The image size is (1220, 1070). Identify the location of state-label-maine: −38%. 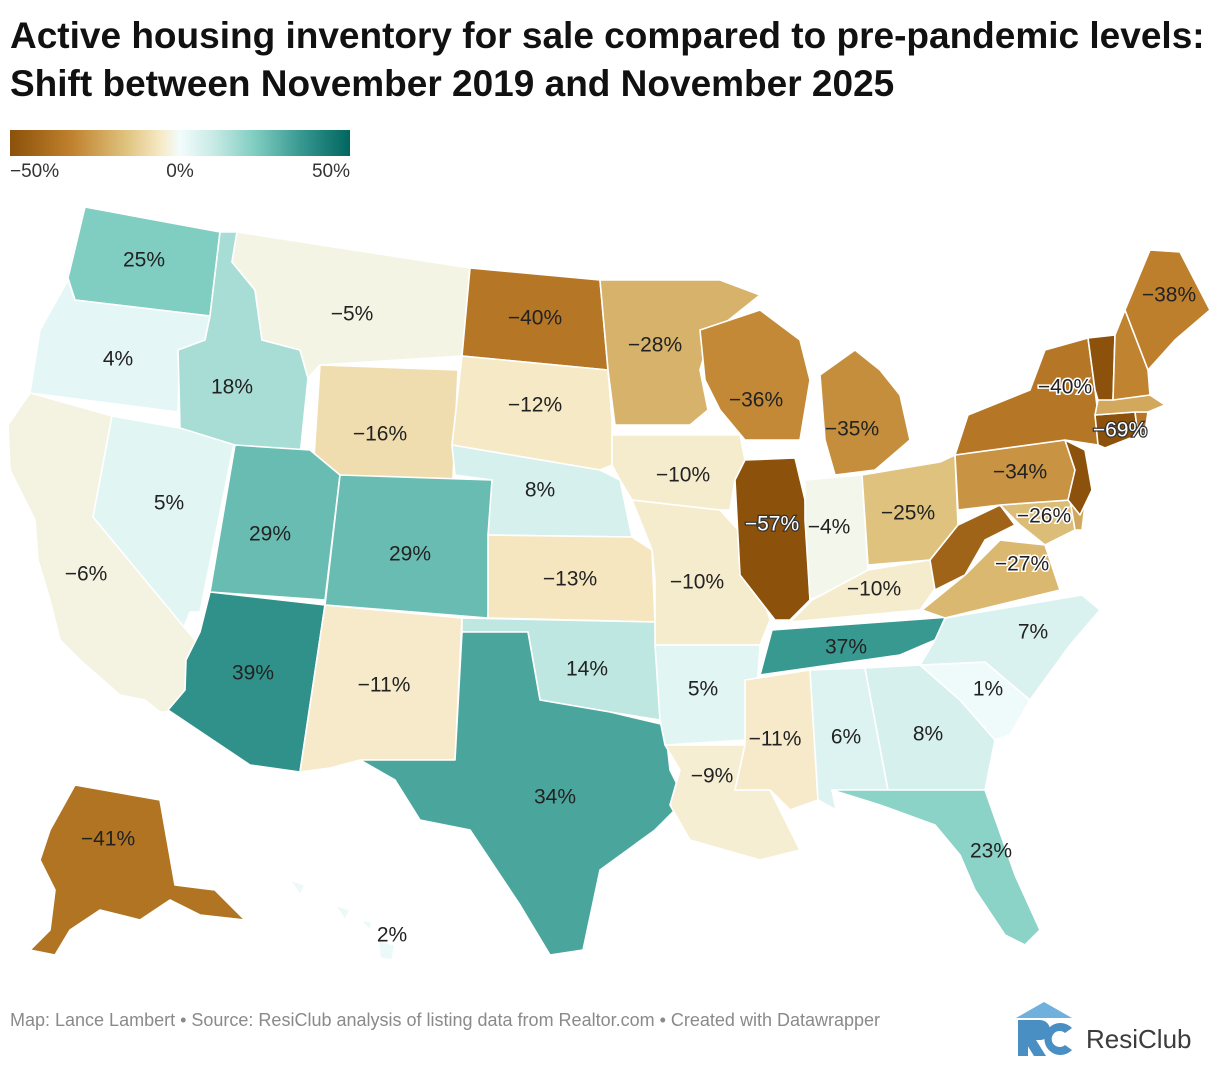
(1169, 295).